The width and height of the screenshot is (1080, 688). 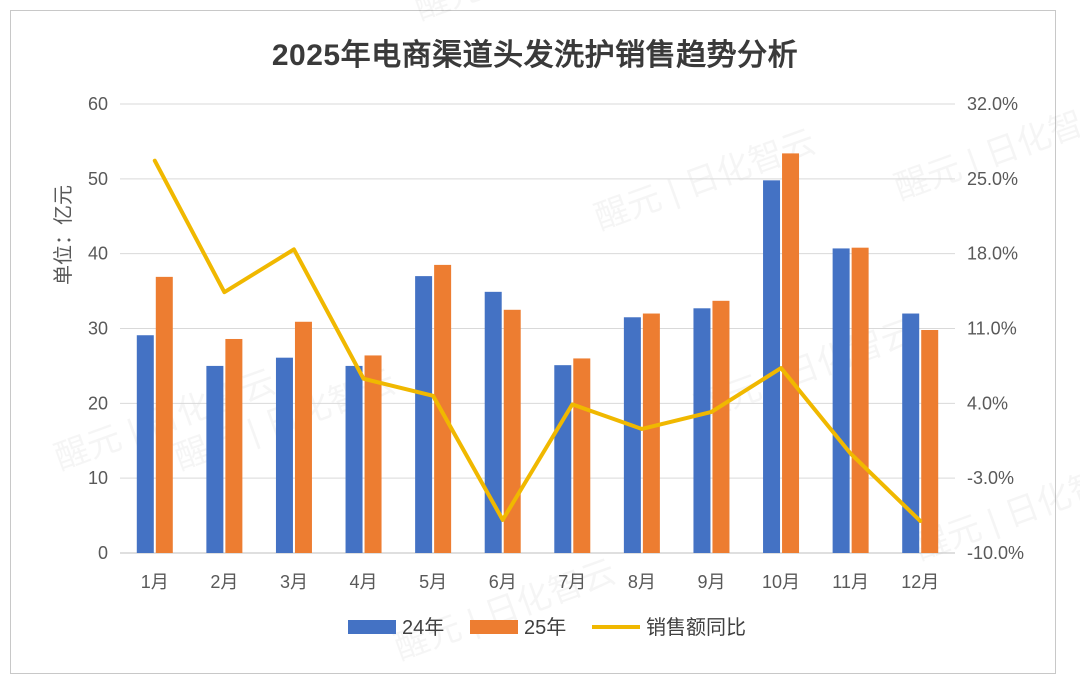 I want to click on y-tick-40: 40, so click(x=98, y=254).